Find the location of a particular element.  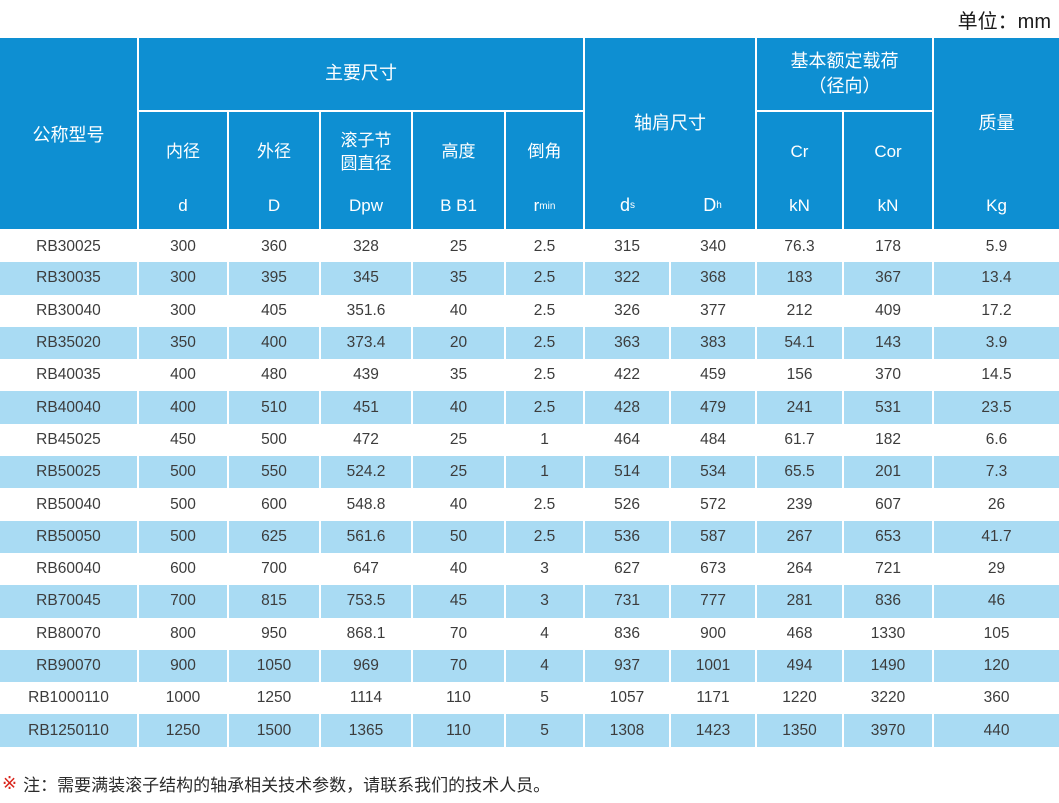

cell-value: 1330 is located at coordinates (889, 633).